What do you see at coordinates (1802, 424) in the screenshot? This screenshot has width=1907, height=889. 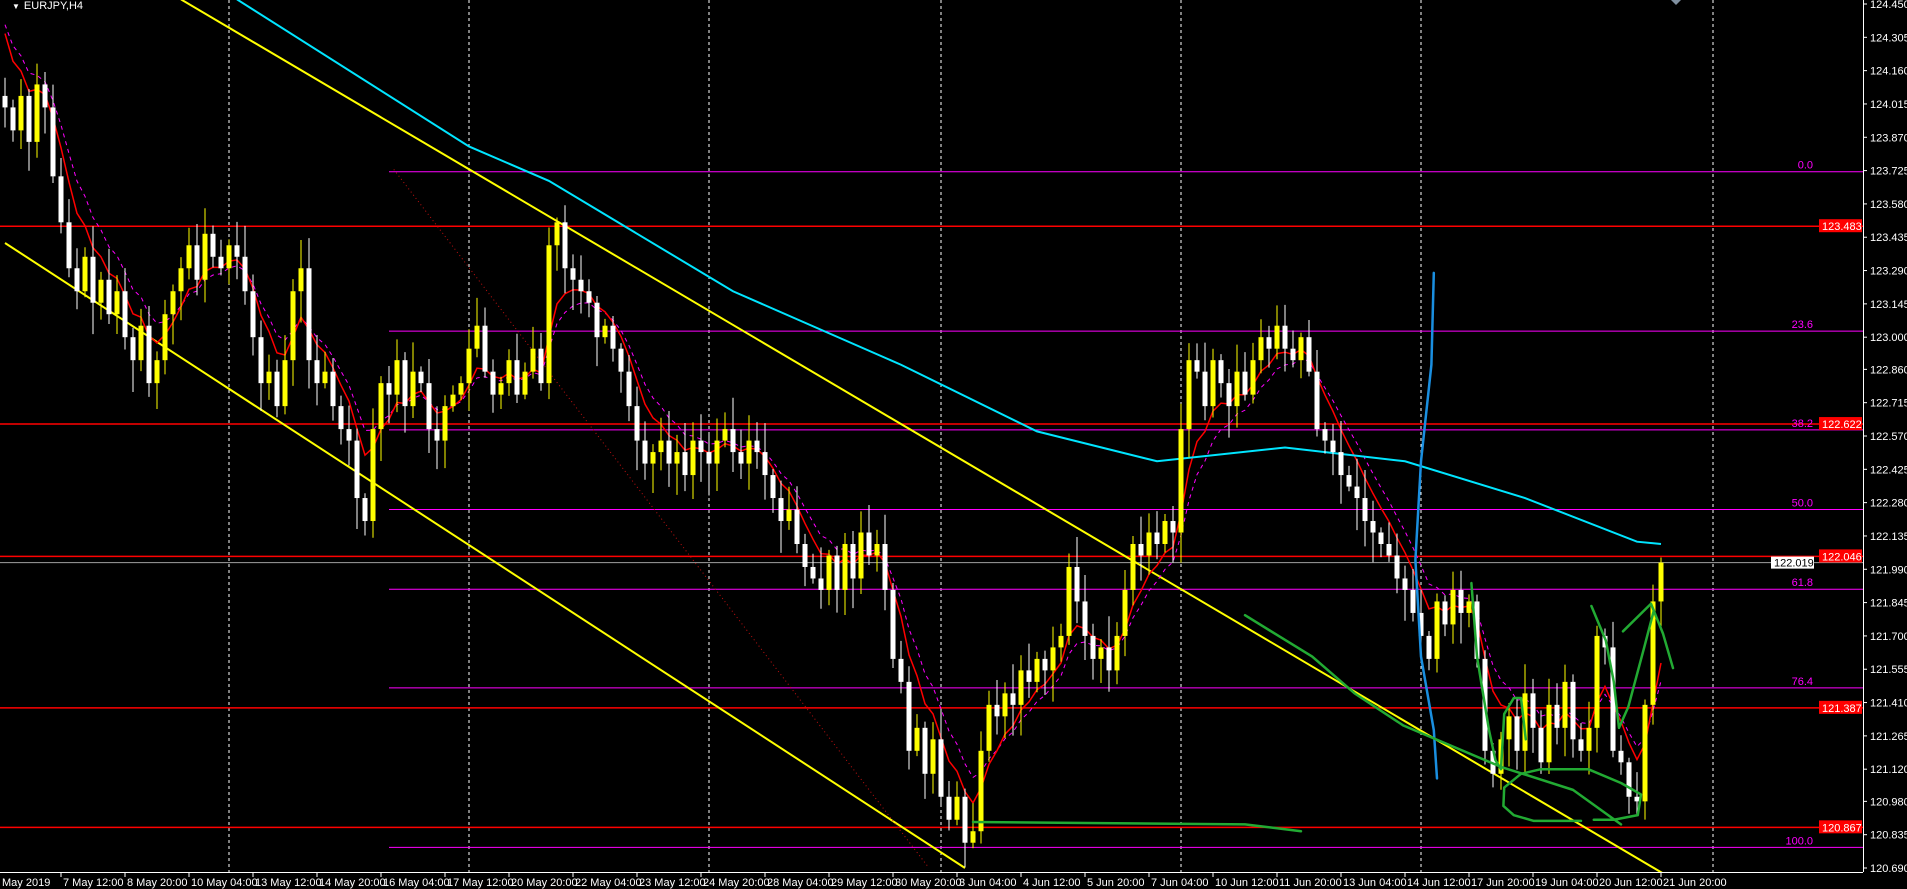 I see `fib-level-label: 38.2` at bounding box center [1802, 424].